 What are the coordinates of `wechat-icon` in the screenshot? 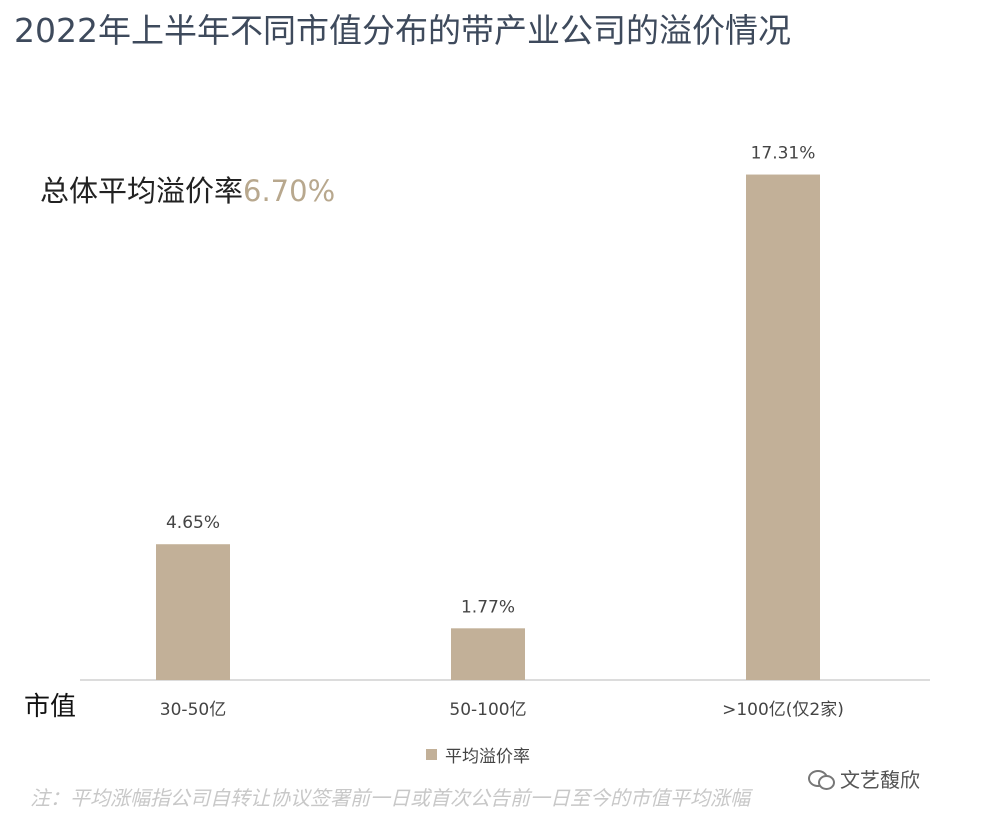 It's located at (821, 779).